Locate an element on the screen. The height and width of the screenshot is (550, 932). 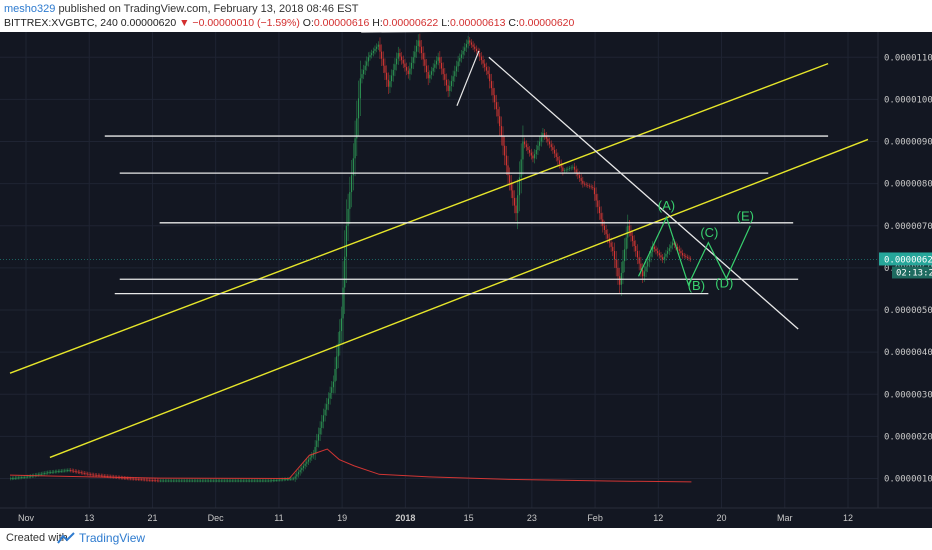
countdown-tag is located at coordinates (912, 272).